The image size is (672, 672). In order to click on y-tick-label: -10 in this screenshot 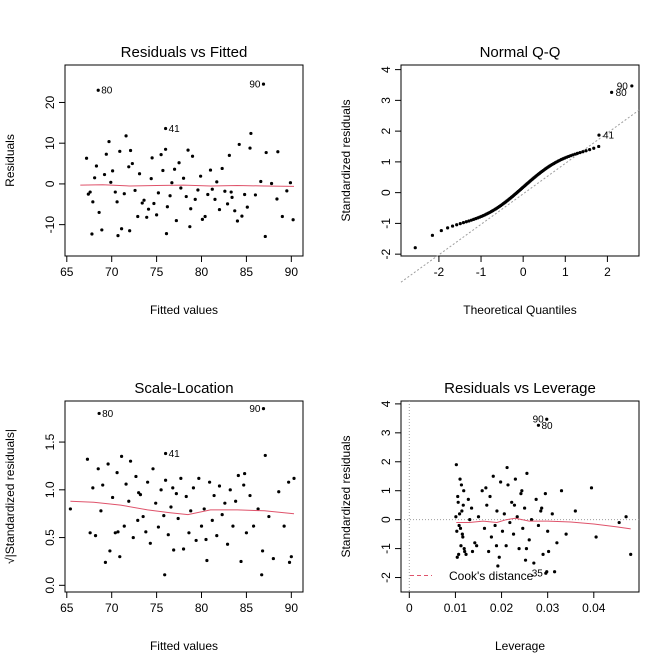, I will do `click(50, 225)`.